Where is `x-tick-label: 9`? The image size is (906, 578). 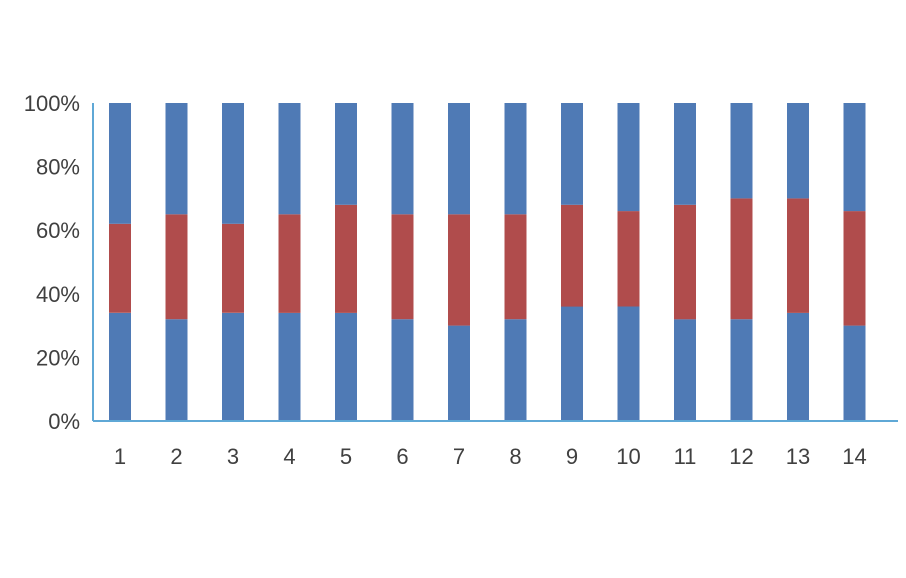
x-tick-label: 9 is located at coordinates (572, 456).